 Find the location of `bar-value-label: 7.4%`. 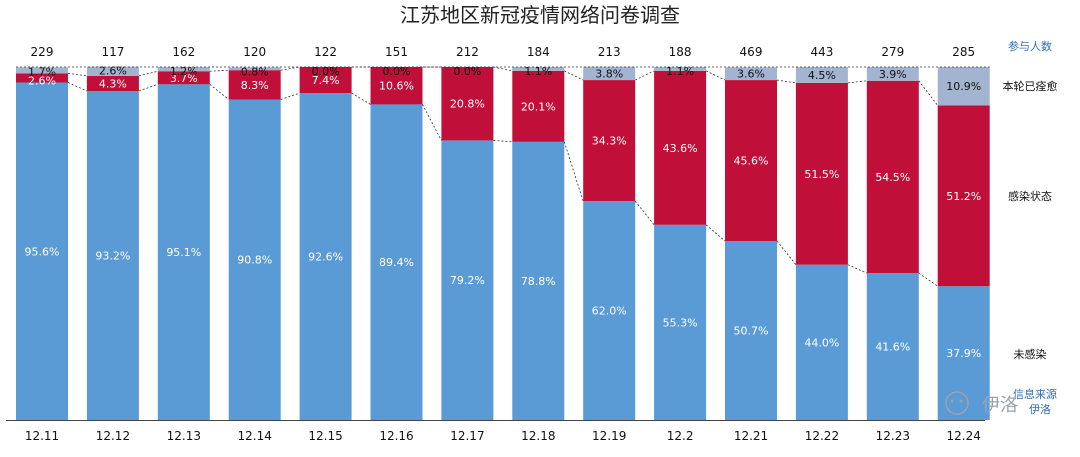

bar-value-label: 7.4% is located at coordinates (326, 80).